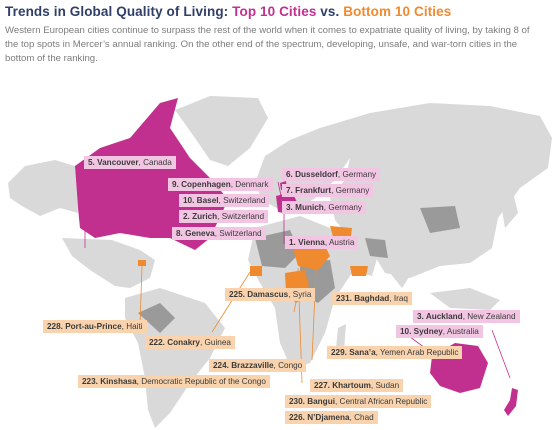 The image size is (557, 430). I want to click on greenland-land, so click(221, 131).